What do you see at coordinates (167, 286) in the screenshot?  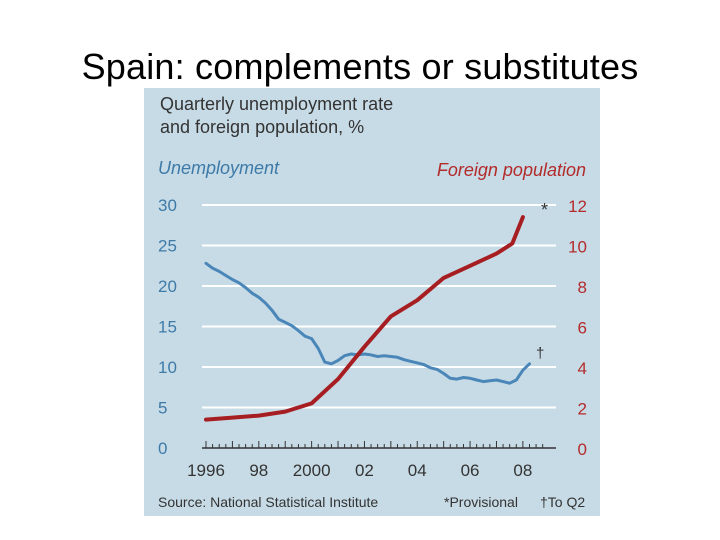 I see `left-tick-label: 20` at bounding box center [167, 286].